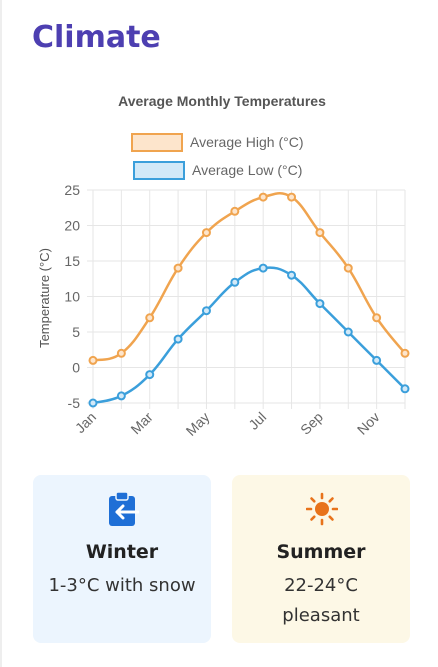 The image size is (438, 667). I want to click on legend-swatch-high, so click(157, 142).